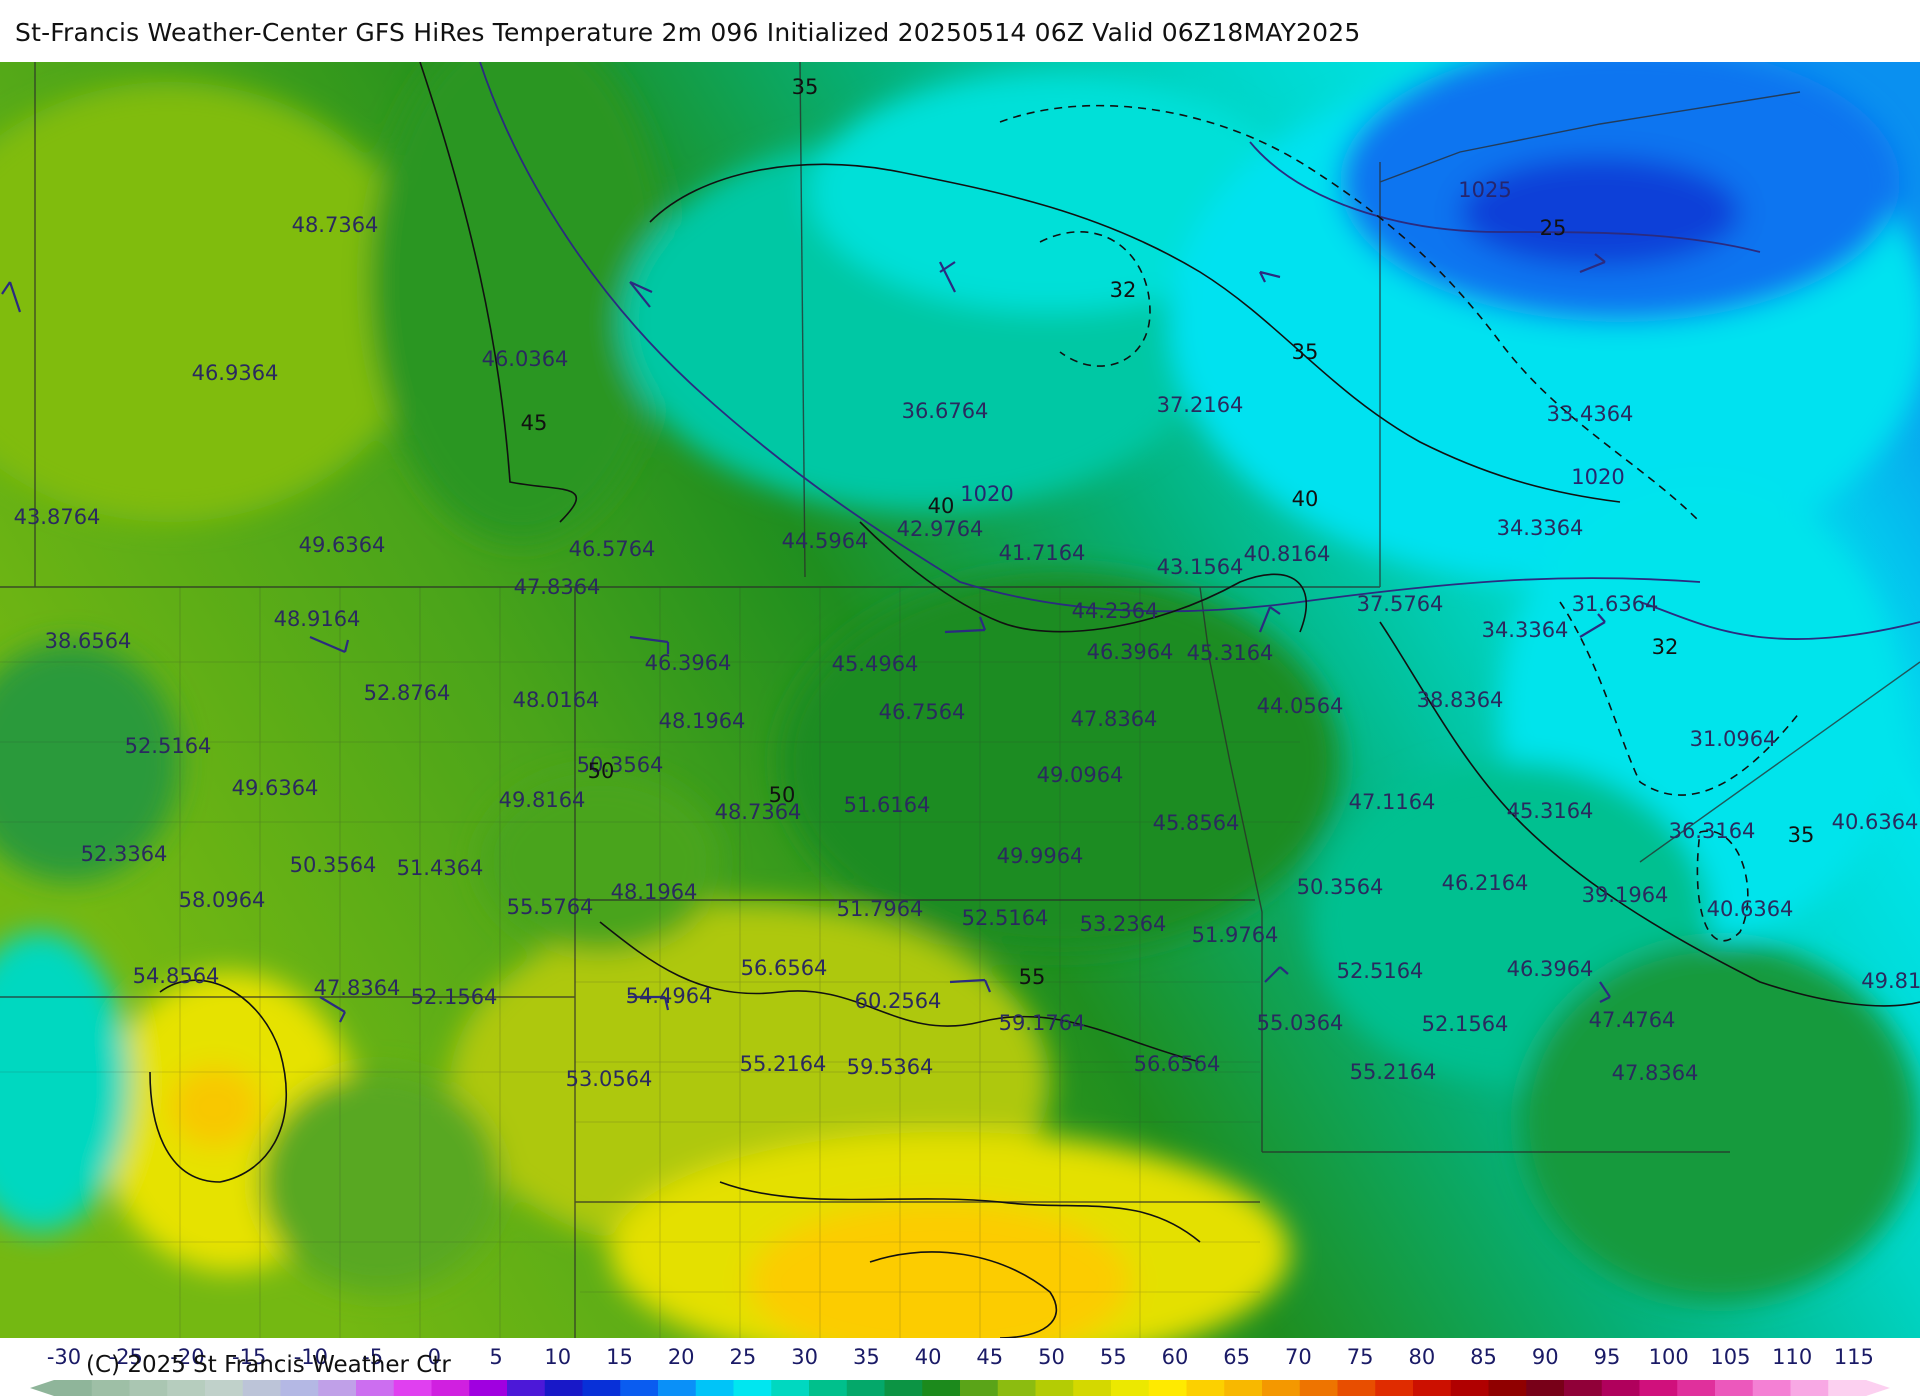 This screenshot has width=1920, height=1400. Describe the element at coordinates (65, 1082) in the screenshot. I see `zone-west-cyan` at that location.